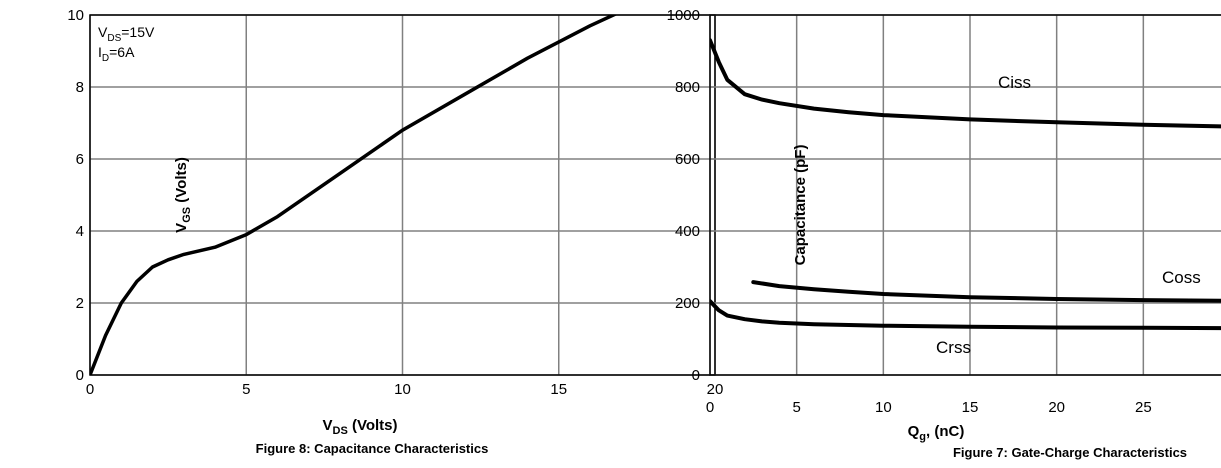 The width and height of the screenshot is (1221, 468). I want to click on y-tick-label: 6, so click(80, 159).